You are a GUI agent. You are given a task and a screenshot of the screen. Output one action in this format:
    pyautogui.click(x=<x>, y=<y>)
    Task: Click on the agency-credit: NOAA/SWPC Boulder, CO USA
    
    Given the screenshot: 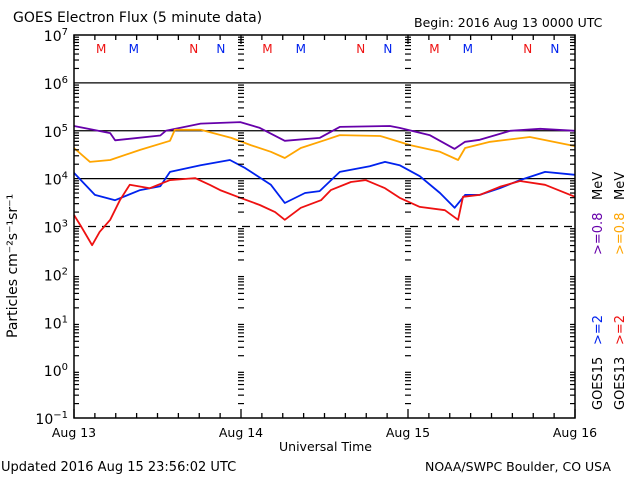 What is the action you would take?
    pyautogui.click(x=518, y=466)
    